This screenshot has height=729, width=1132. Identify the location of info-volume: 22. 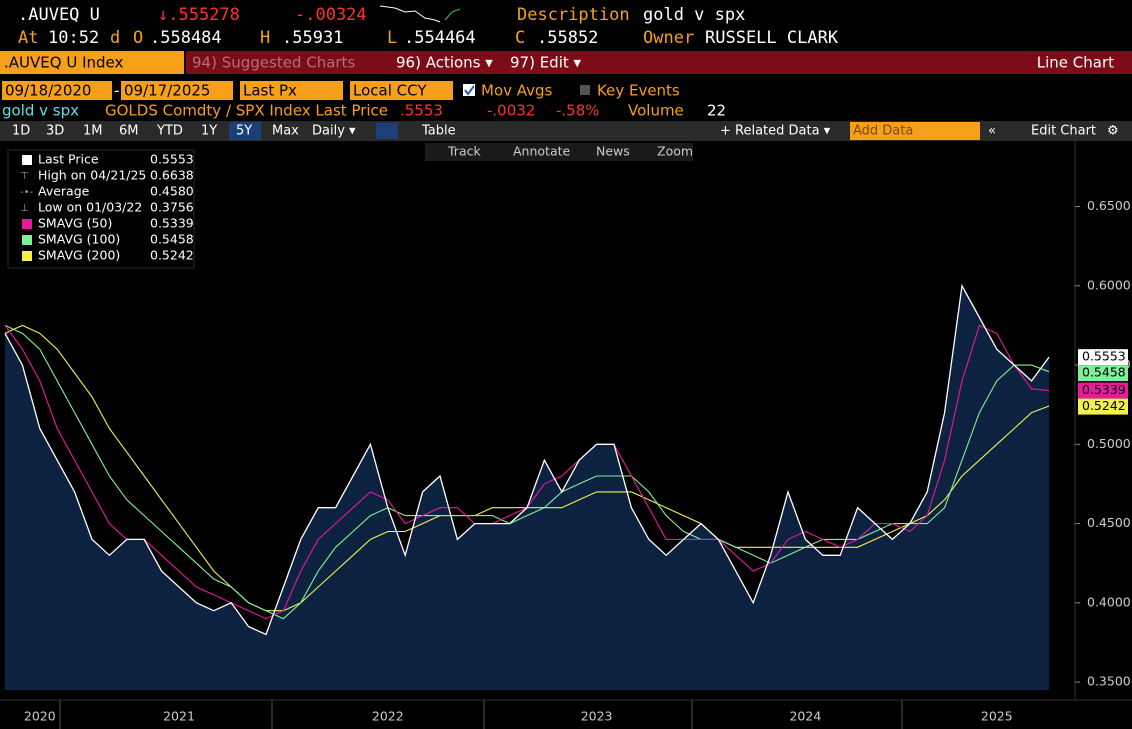
(716, 111).